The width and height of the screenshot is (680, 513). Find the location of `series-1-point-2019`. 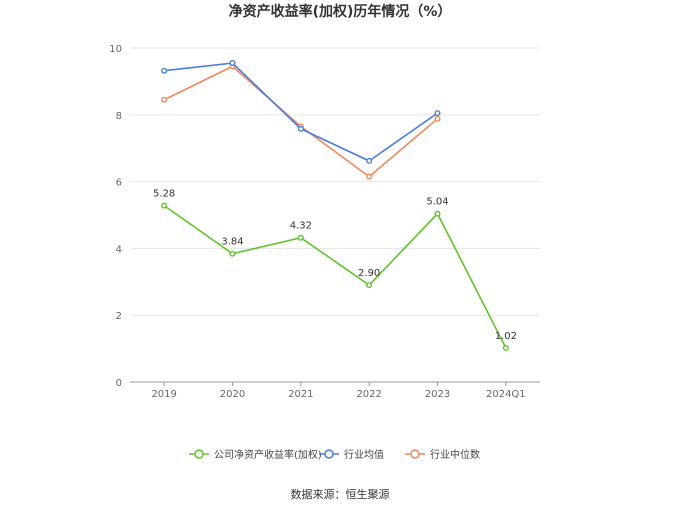

series-1-point-2019 is located at coordinates (164, 70).